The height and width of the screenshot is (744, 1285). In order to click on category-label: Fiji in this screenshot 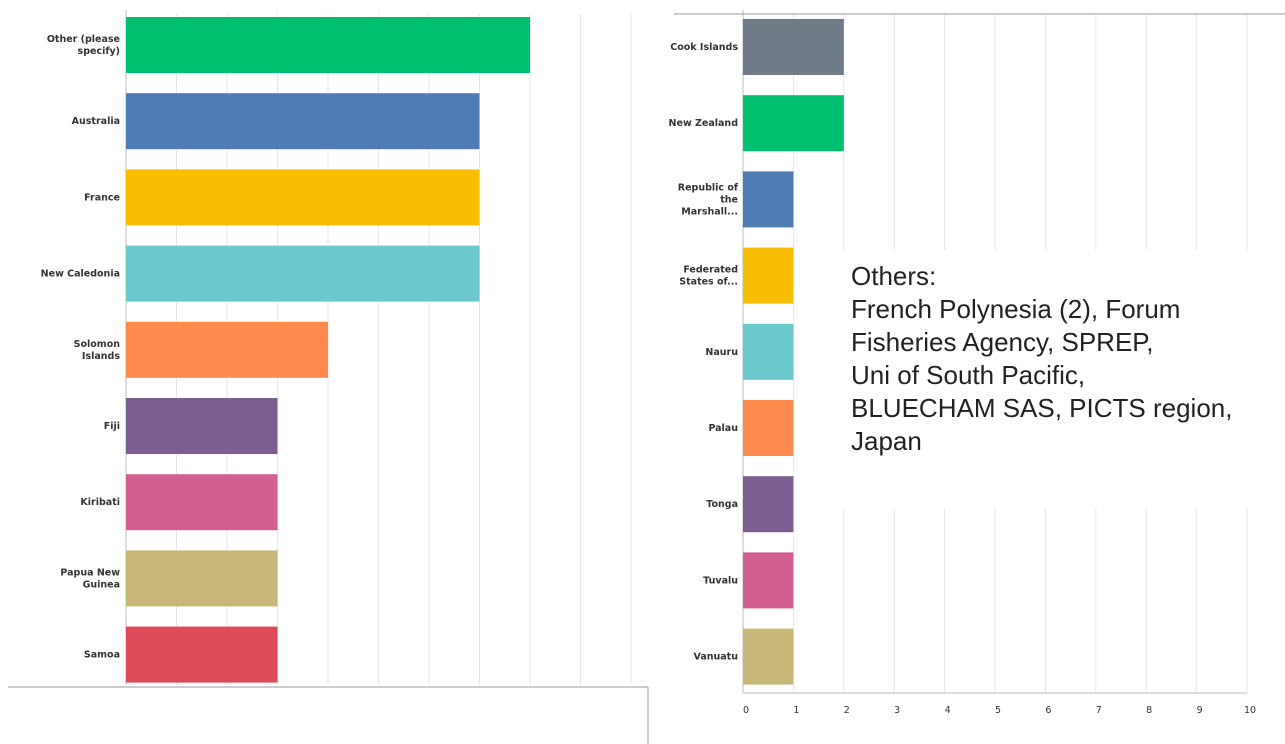, I will do `click(112, 426)`.